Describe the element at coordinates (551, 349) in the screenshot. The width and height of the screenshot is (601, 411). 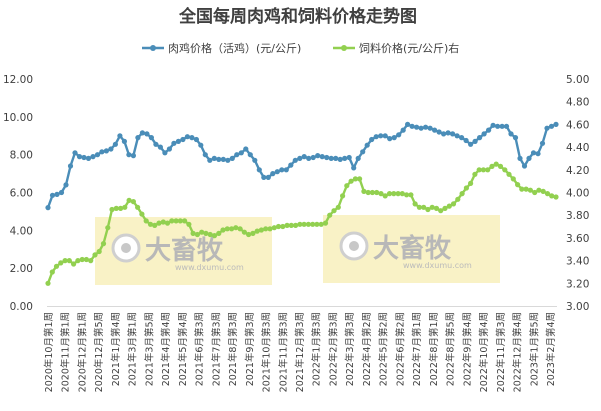
I see `x-tick-label: 2023年2月第4周` at that location.